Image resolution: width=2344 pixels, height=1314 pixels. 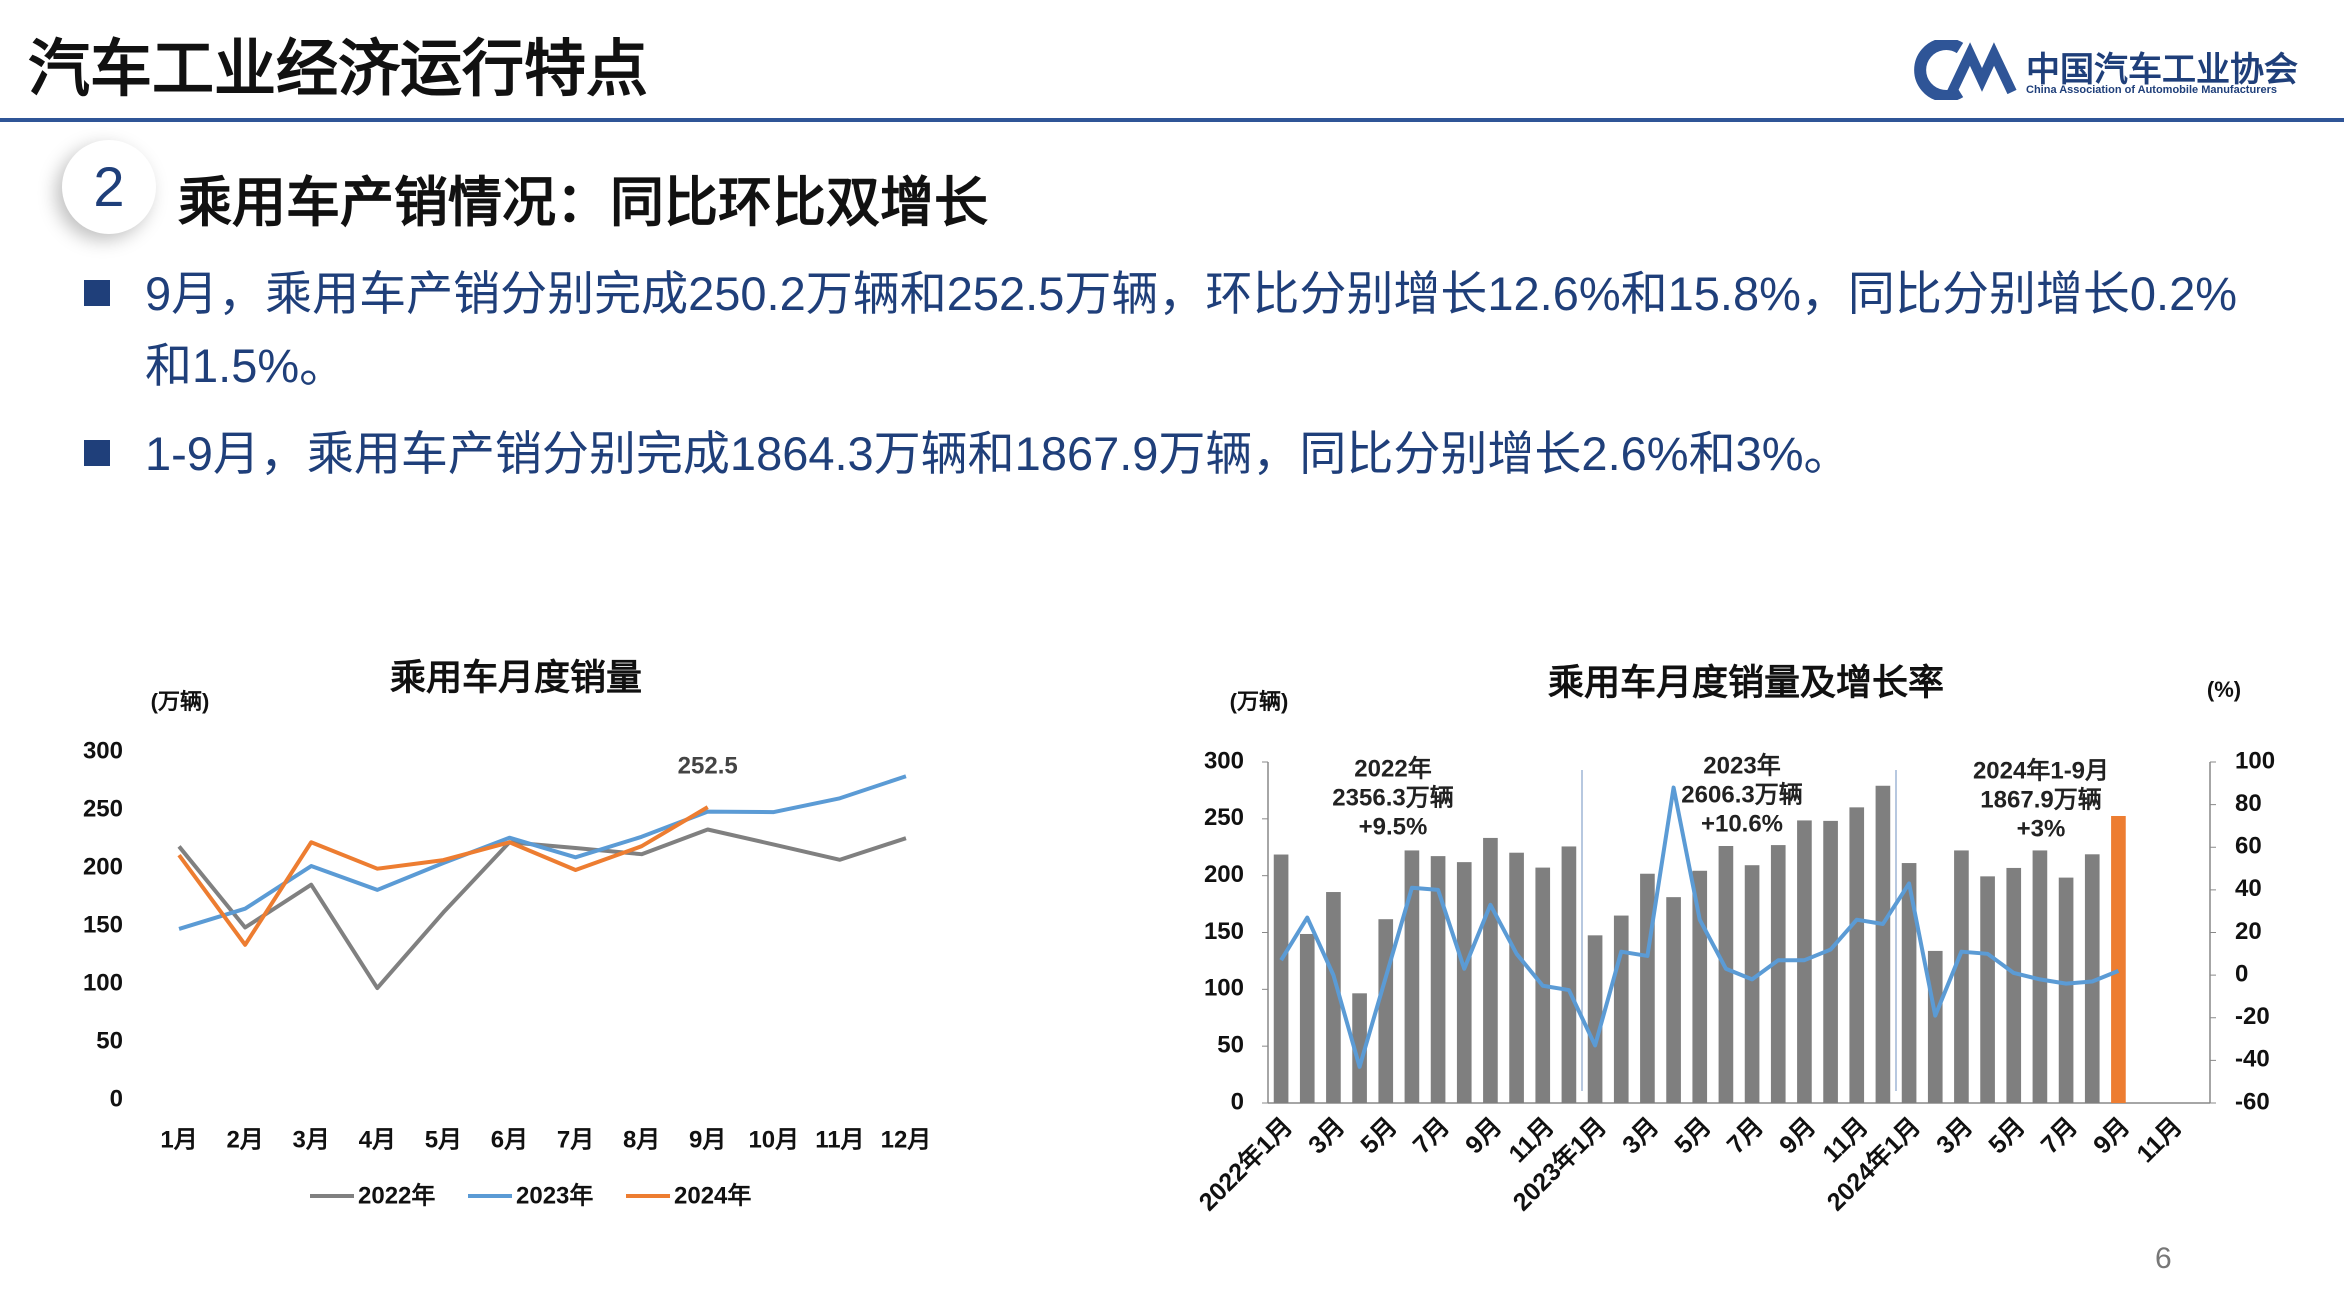 I want to click on y2-tick-label: 0, so click(x=2241, y=973).